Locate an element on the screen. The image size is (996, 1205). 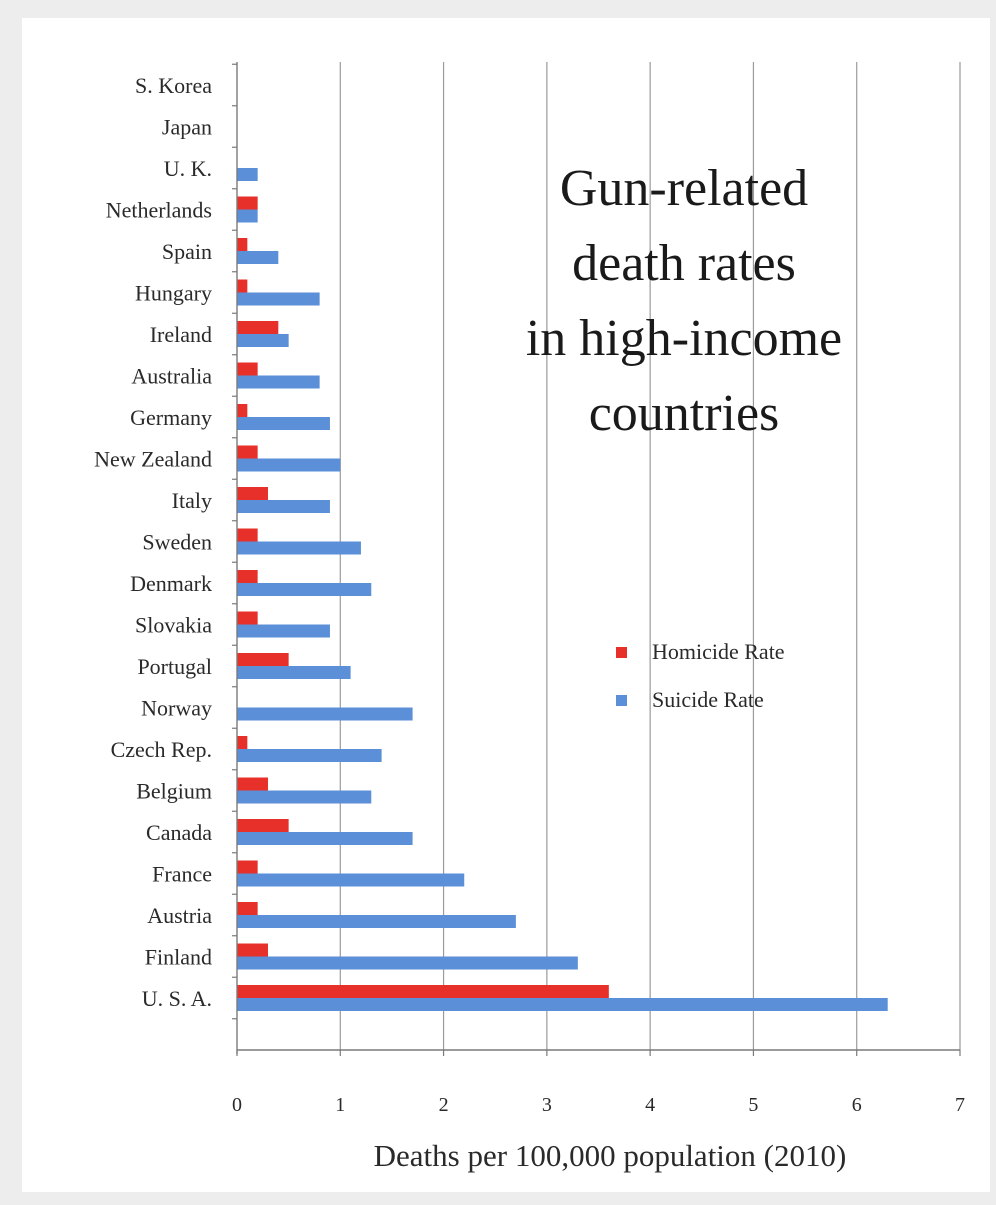
category-label: Germany is located at coordinates (171, 417).